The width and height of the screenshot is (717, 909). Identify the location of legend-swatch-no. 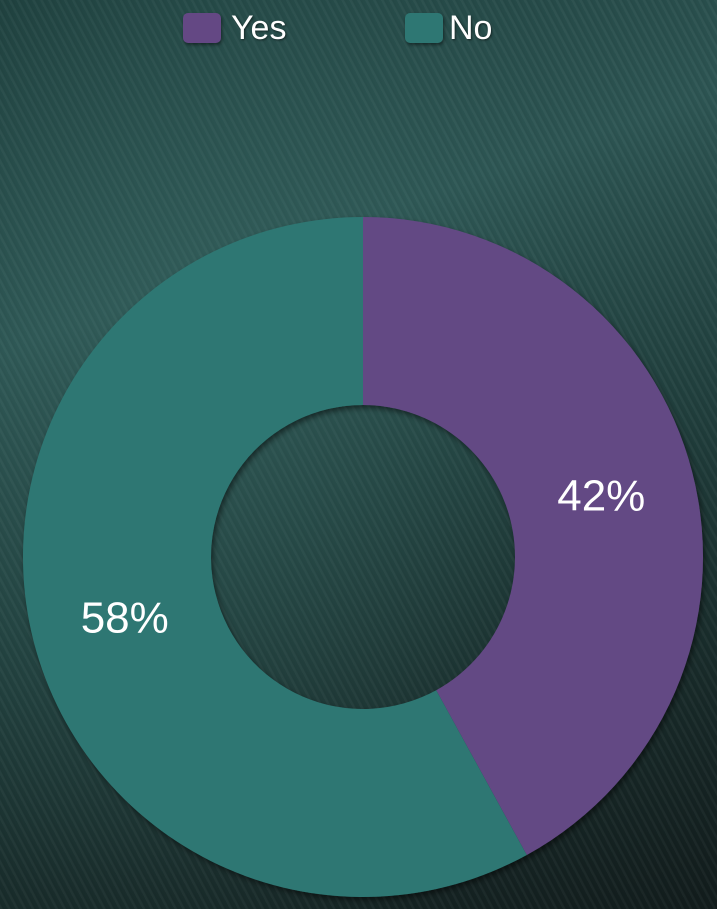
(424, 28).